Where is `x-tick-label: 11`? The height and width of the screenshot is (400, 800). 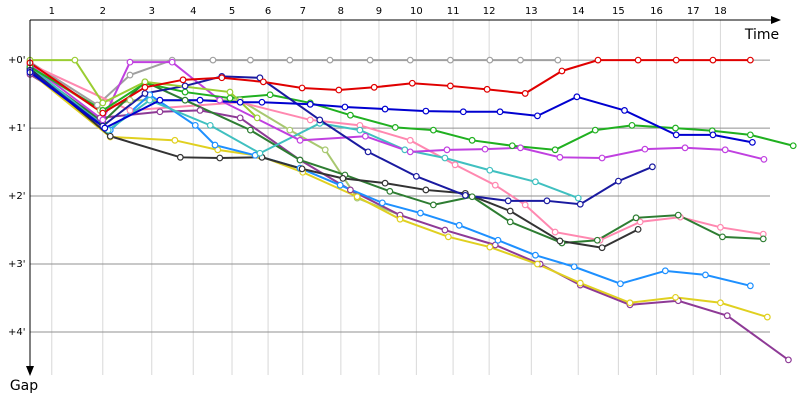 x-tick-label: 11 is located at coordinates (453, 11).